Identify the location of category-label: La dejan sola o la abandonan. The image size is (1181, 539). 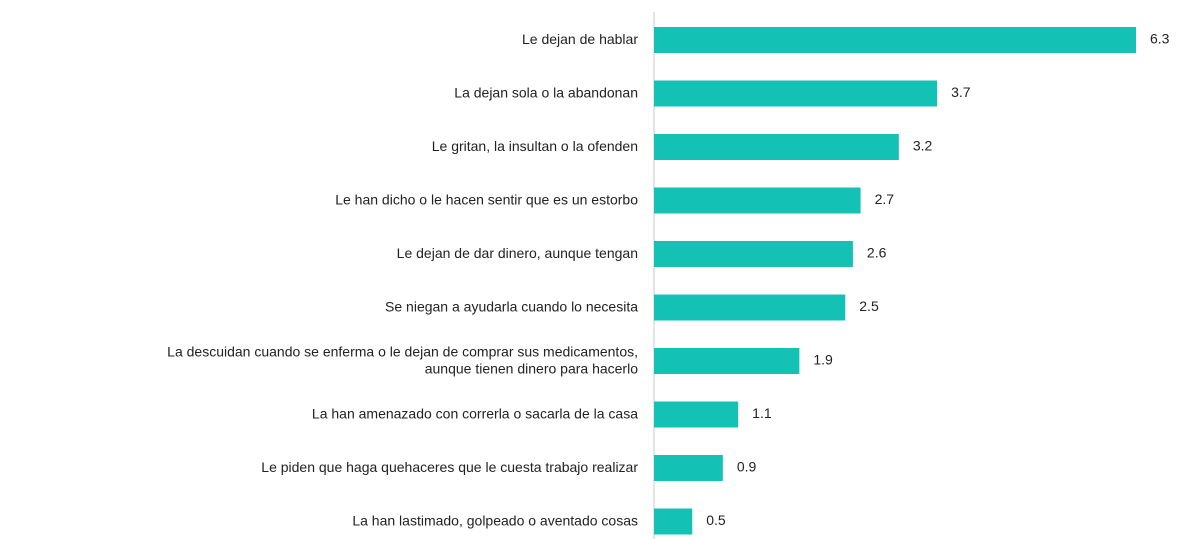
(546, 92).